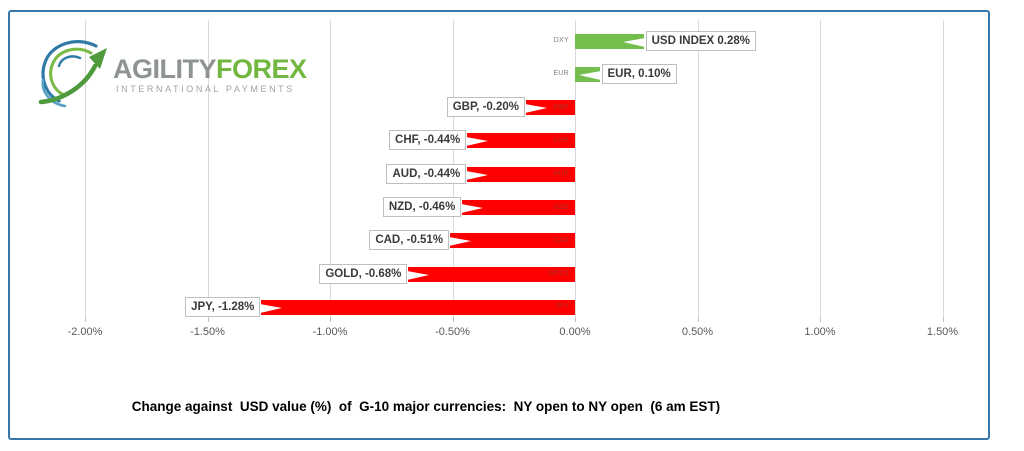 The width and height of the screenshot is (1024, 451). Describe the element at coordinates (165, 69) in the screenshot. I see `logo-word-agility: AGILITY` at that location.